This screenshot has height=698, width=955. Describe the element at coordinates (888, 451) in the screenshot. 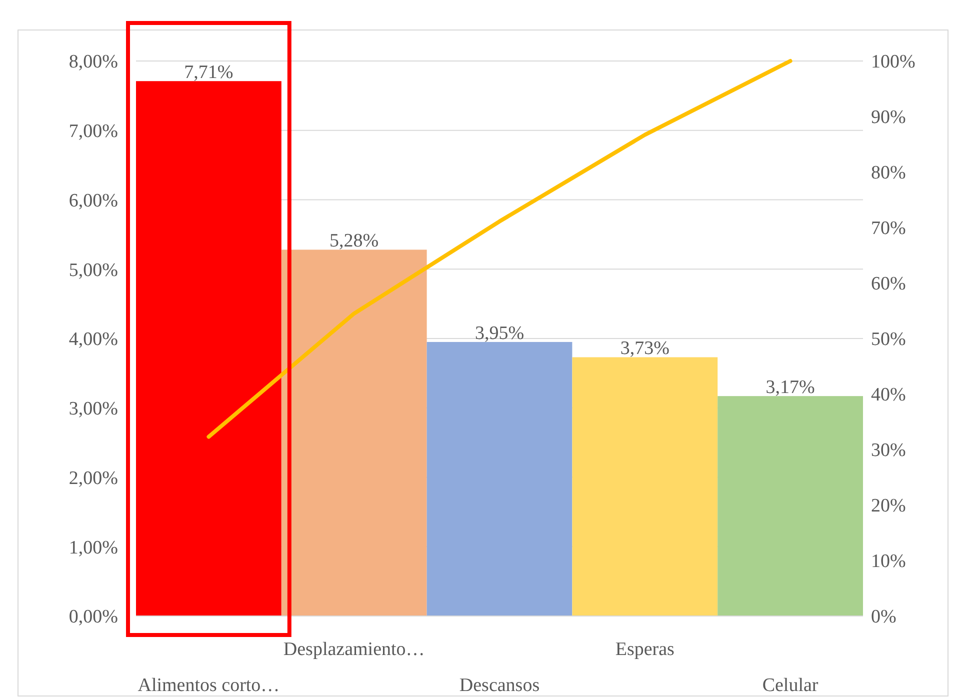

I see `y2-tick-label: 30%` at that location.